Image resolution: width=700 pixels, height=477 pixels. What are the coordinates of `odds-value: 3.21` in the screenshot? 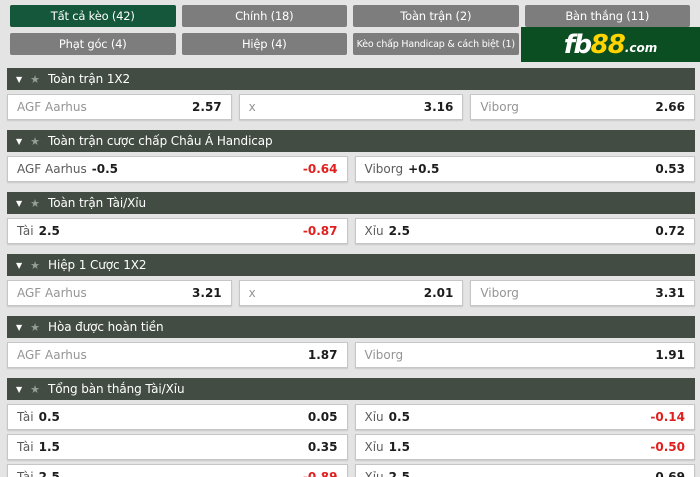 It's located at (207, 293).